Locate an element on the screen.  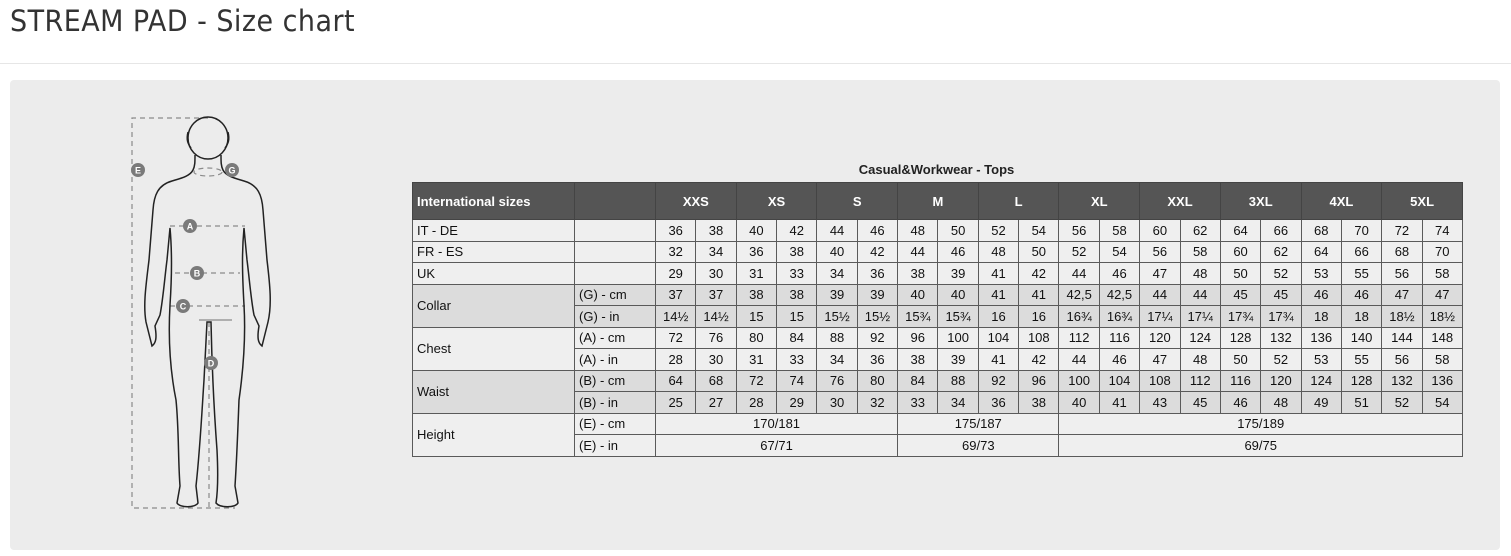
table-cell: 100 is located at coordinates (1079, 380).